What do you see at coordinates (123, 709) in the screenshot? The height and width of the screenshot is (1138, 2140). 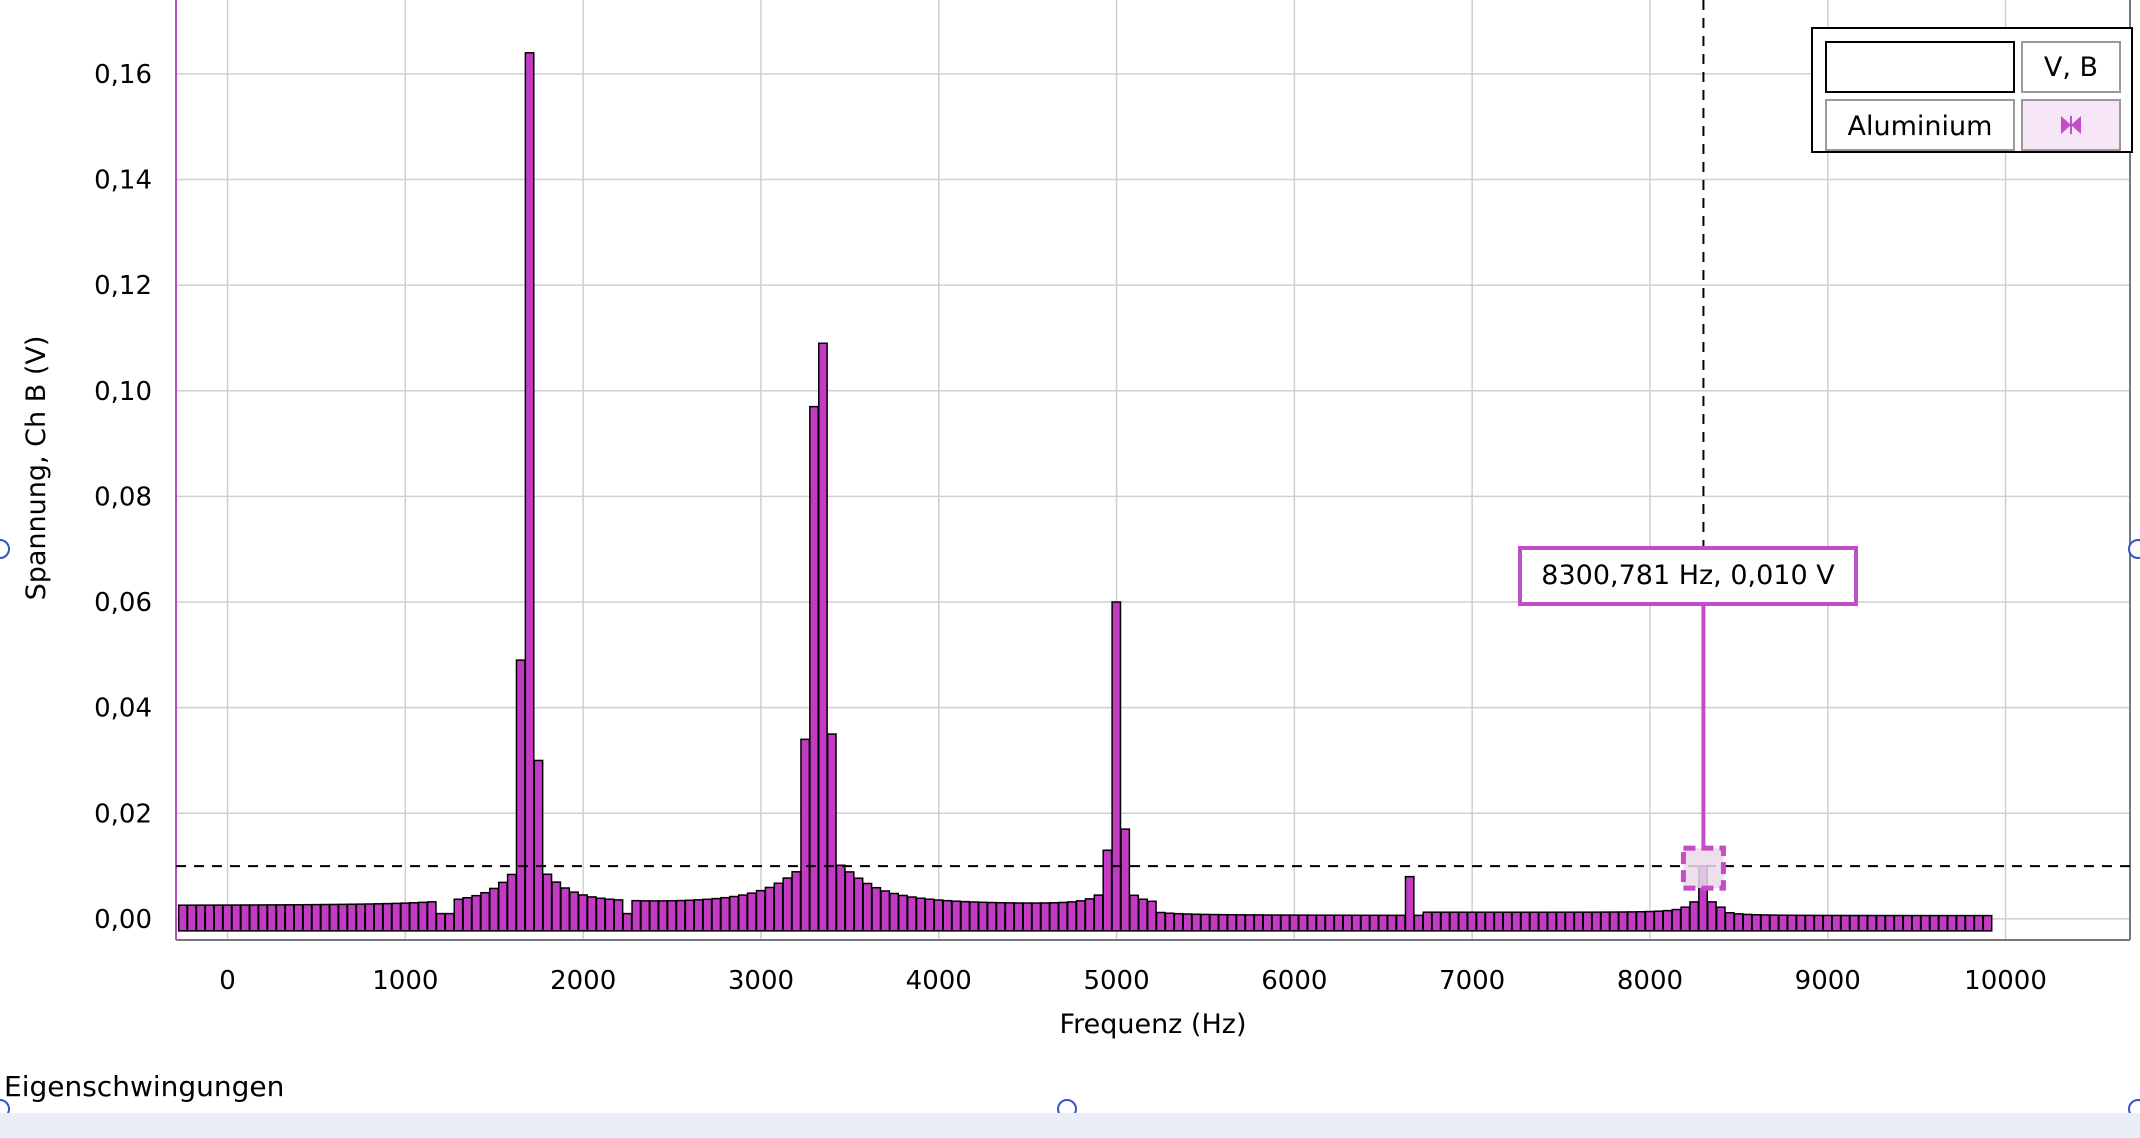 I see `y-tick-label: 0,04` at bounding box center [123, 709].